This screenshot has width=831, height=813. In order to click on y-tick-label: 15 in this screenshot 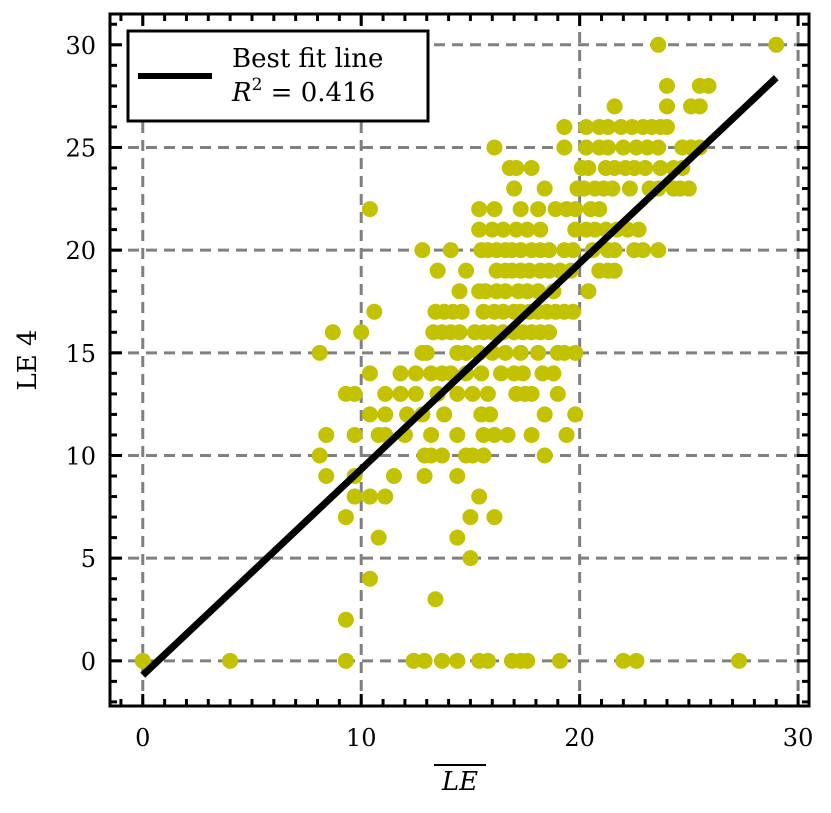, I will do `click(80, 354)`.